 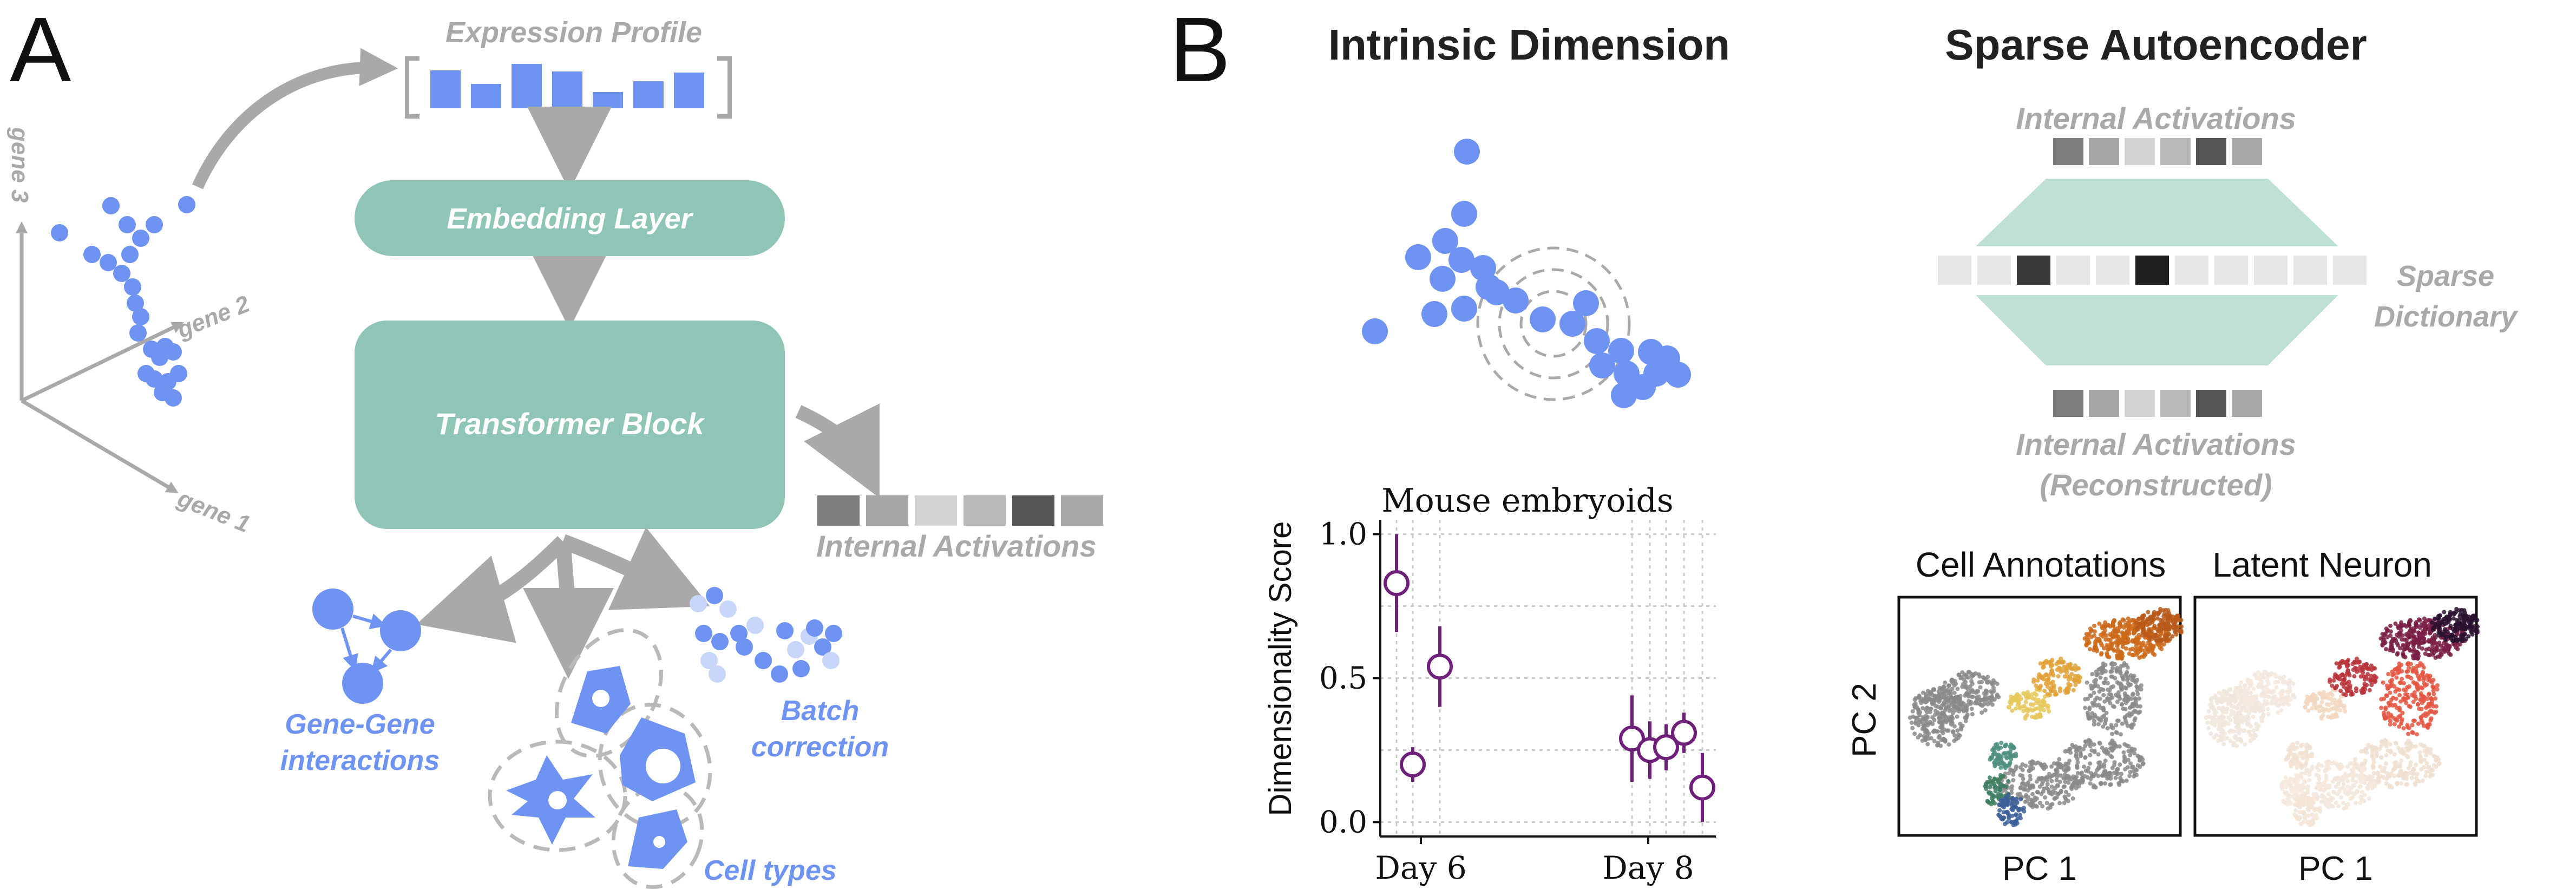 I want to click on sae-reconstructed-cell, so click(x=2247, y=403).